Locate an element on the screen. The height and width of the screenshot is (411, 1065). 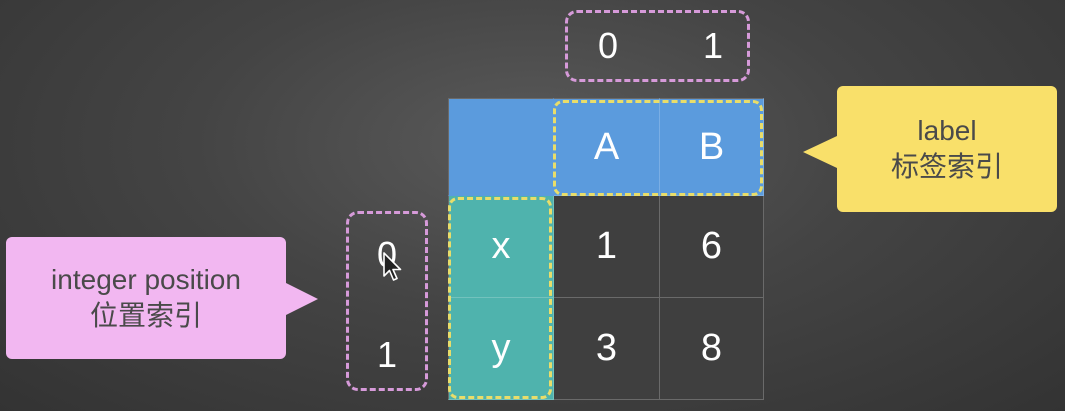
table-cell: 3 is located at coordinates (607, 349).